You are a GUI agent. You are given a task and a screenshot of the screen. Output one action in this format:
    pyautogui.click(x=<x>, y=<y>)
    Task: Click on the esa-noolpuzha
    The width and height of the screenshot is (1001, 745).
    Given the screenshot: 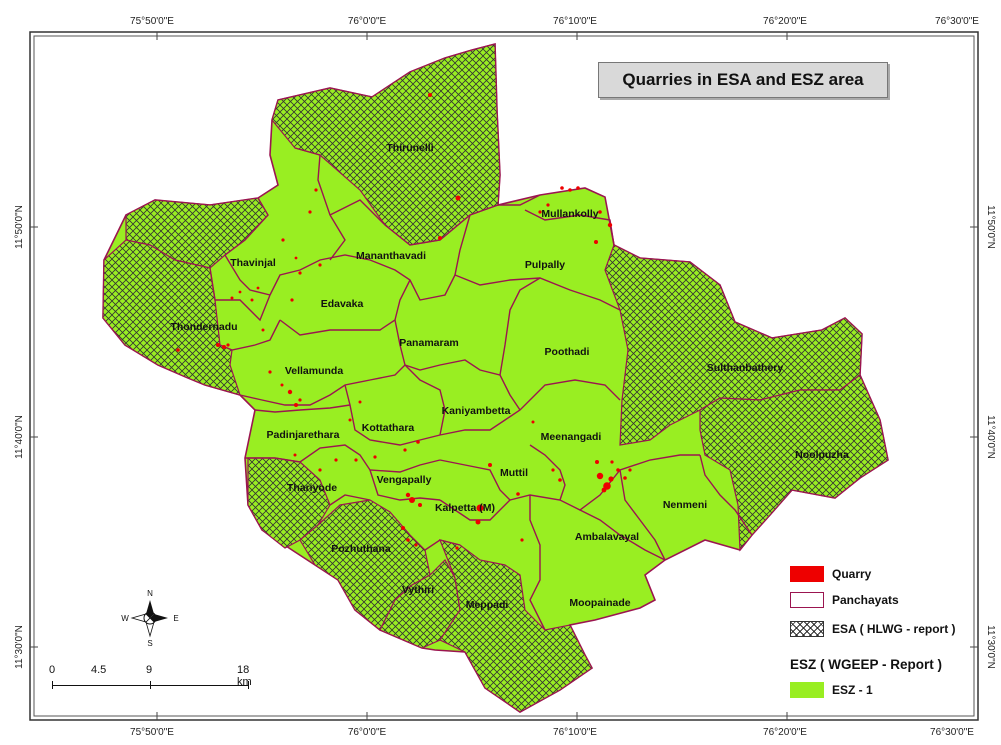 What is the action you would take?
    pyautogui.click(x=794, y=463)
    